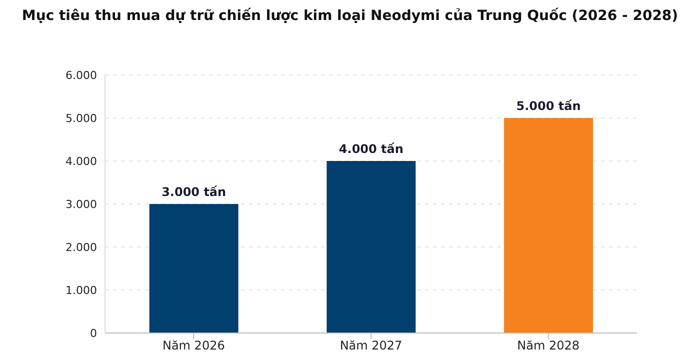 This screenshot has height=362, width=700. What do you see at coordinates (81, 118) in the screenshot?
I see `y-tick-label: 5.000` at bounding box center [81, 118].